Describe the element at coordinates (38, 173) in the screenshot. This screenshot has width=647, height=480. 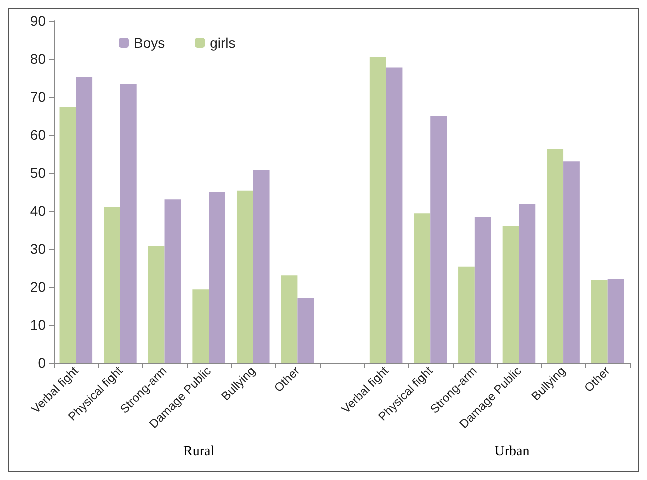
I see `y-tick-label: 50` at that location.